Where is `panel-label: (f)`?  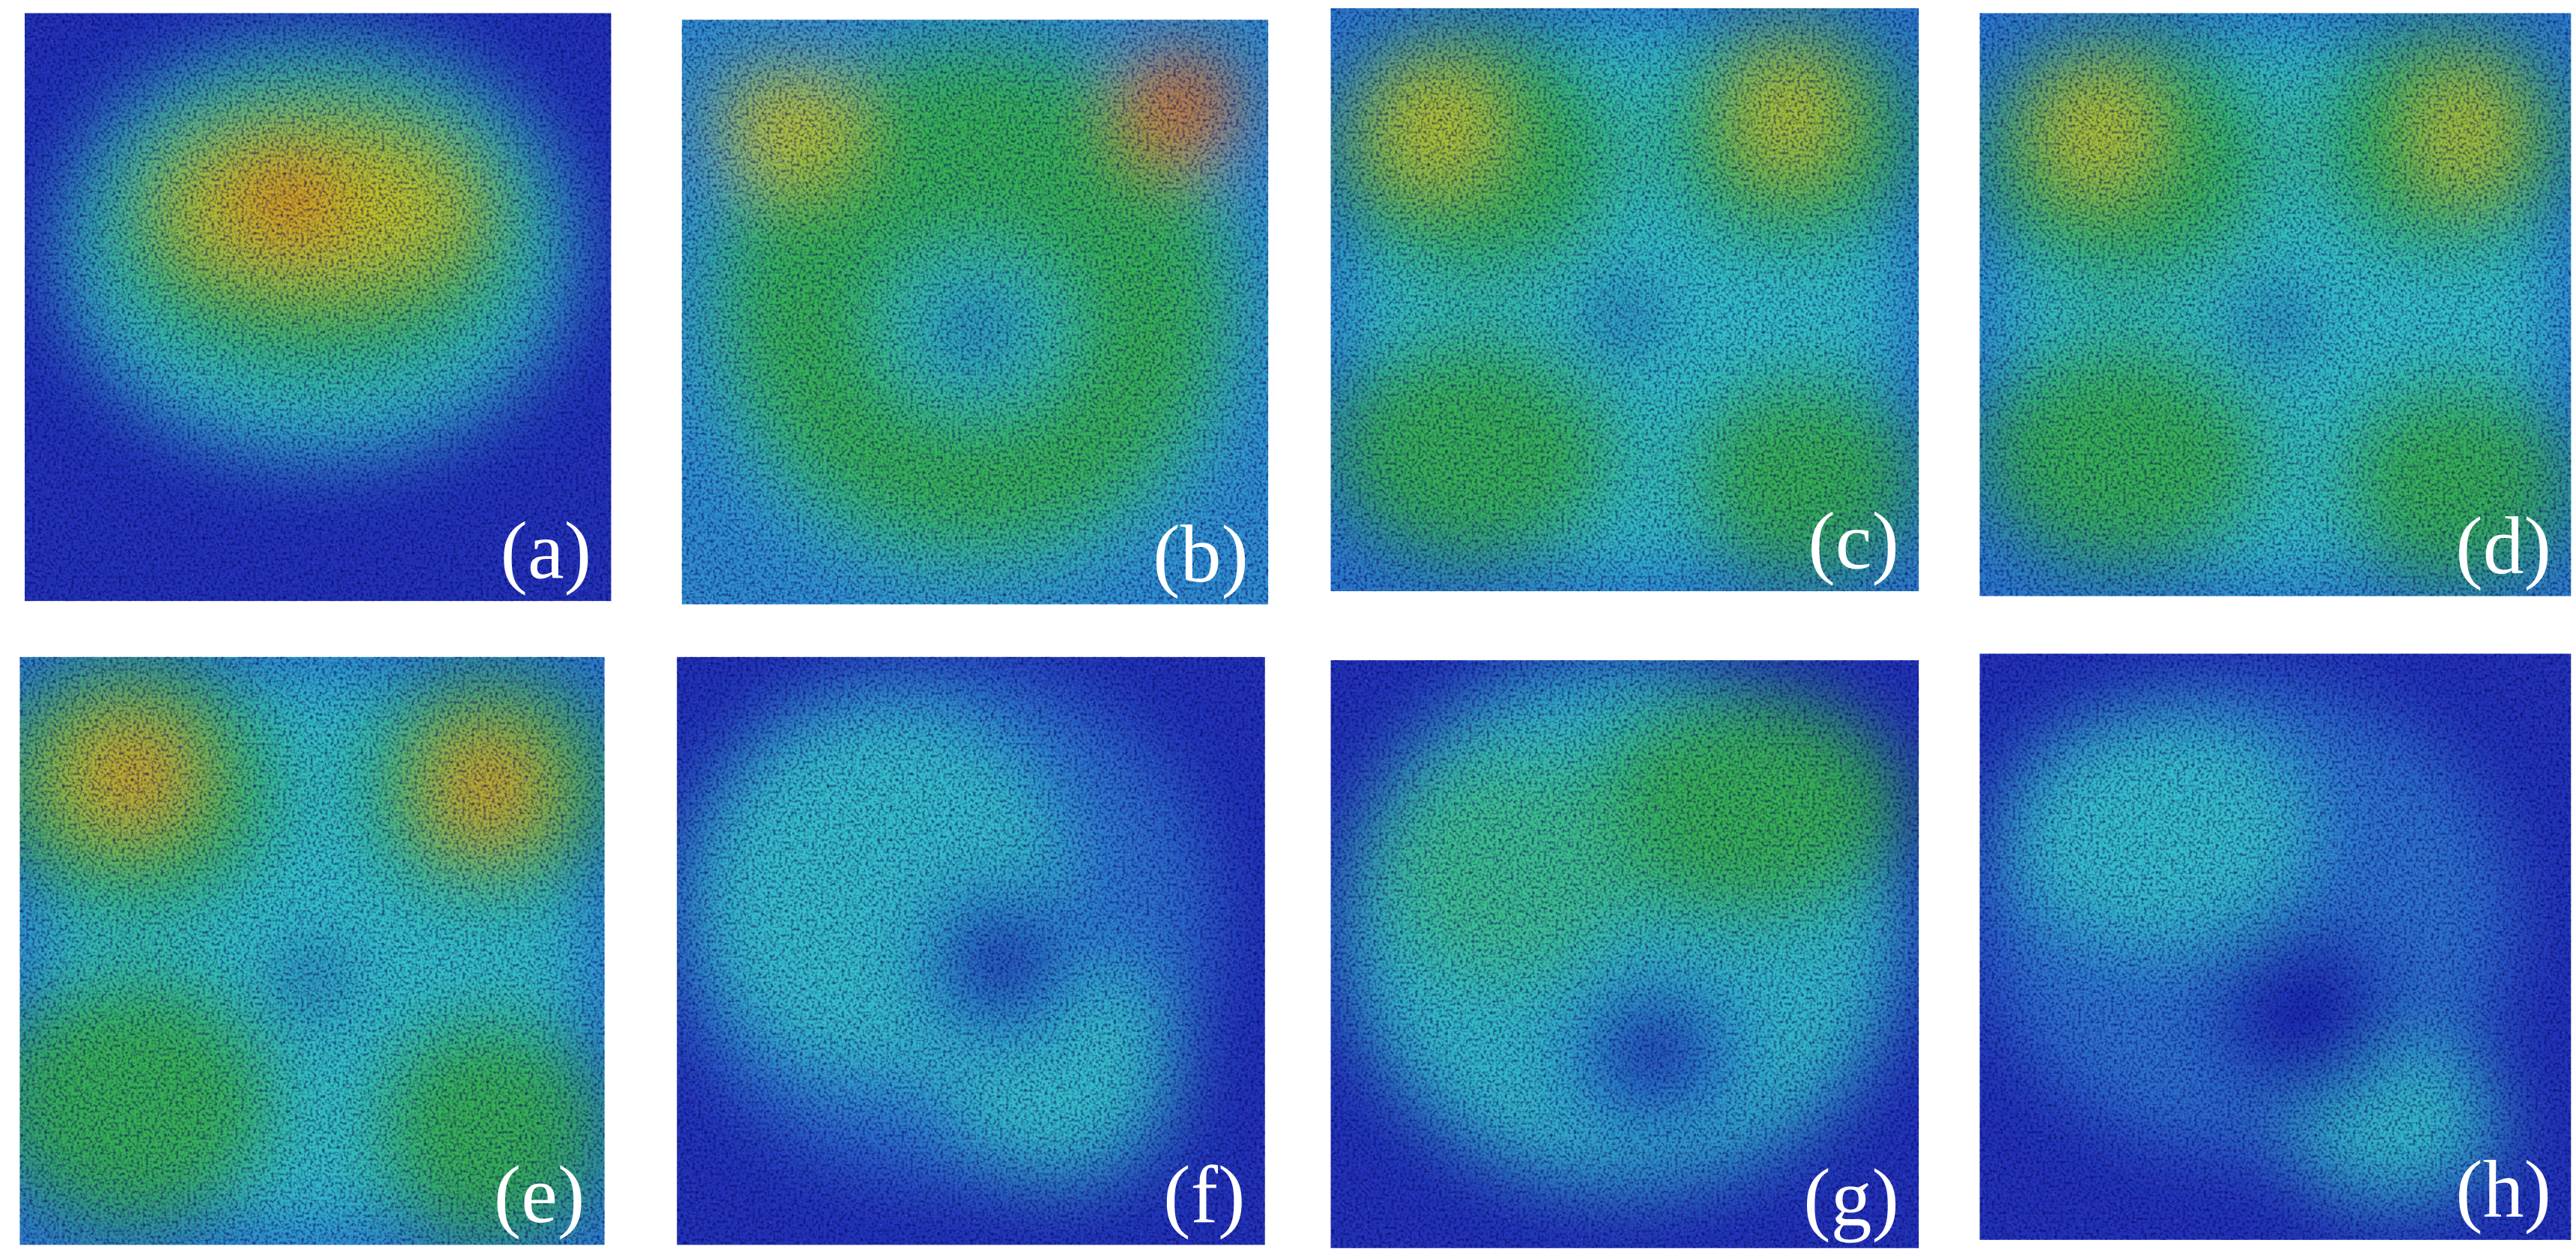
panel-label: (f) is located at coordinates (1204, 1194).